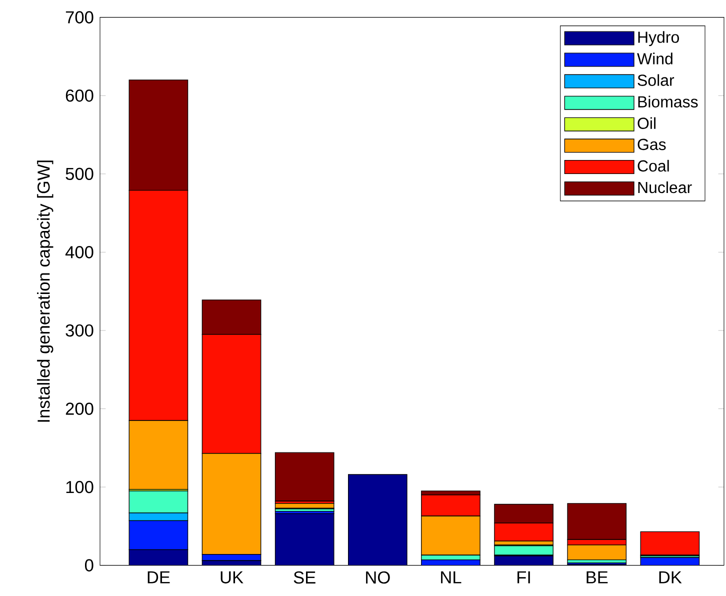  I want to click on x-tick-label: SE, so click(305, 577).